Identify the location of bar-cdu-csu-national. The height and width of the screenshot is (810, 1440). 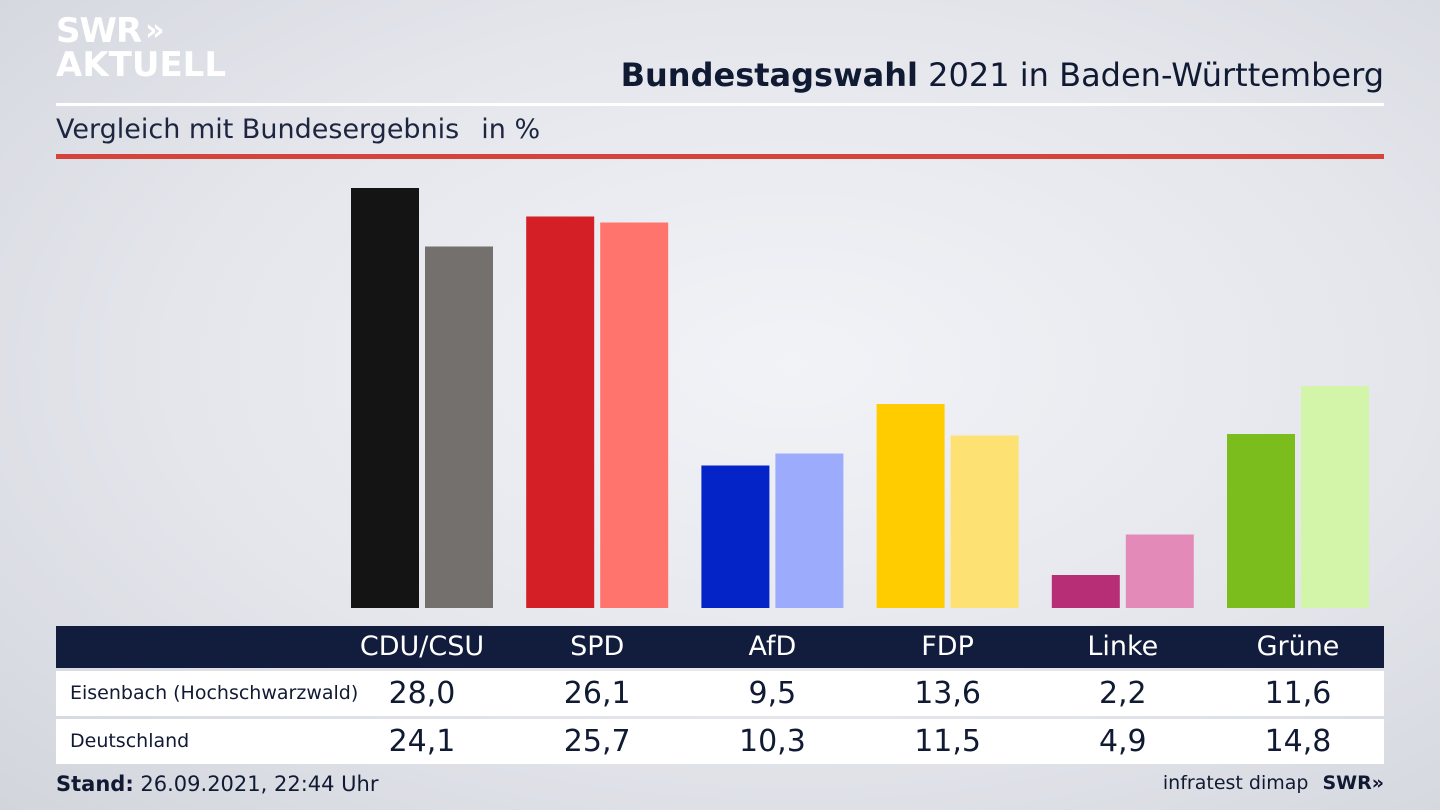
(459, 427).